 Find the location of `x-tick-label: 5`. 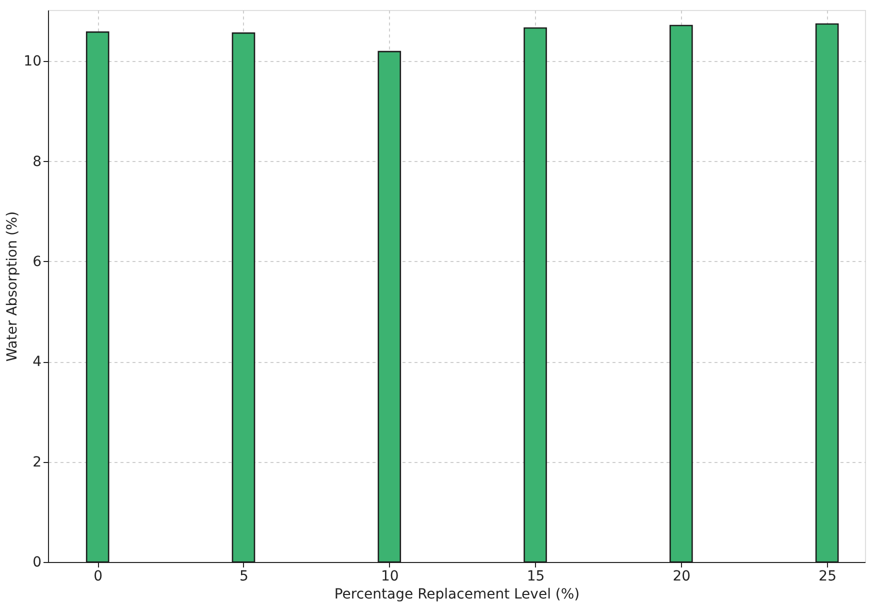

x-tick-label: 5 is located at coordinates (244, 576).